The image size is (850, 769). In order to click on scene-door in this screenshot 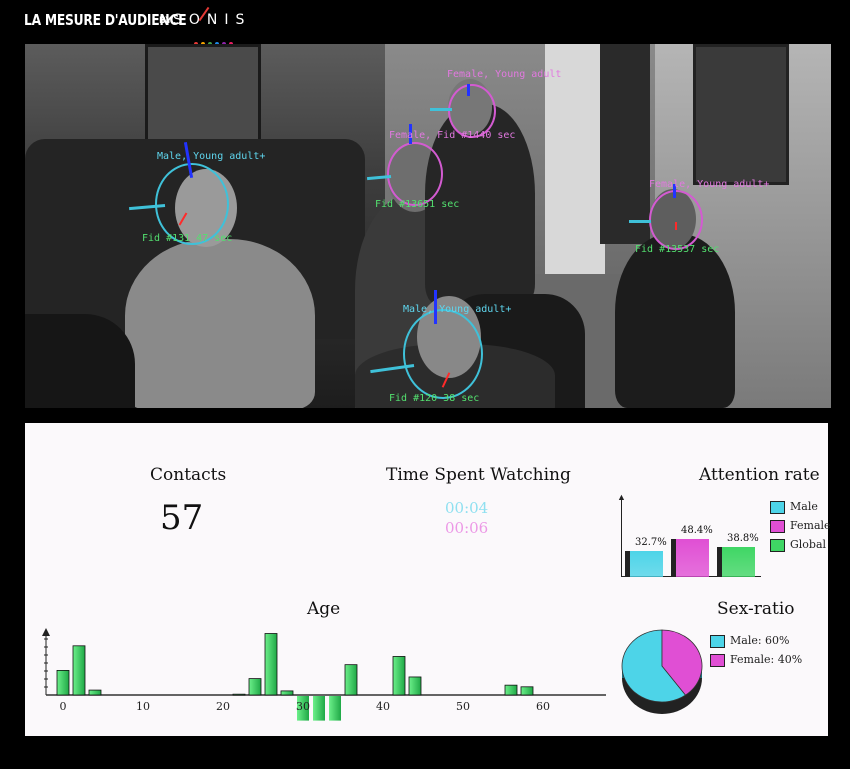, I will do `click(575, 159)`.